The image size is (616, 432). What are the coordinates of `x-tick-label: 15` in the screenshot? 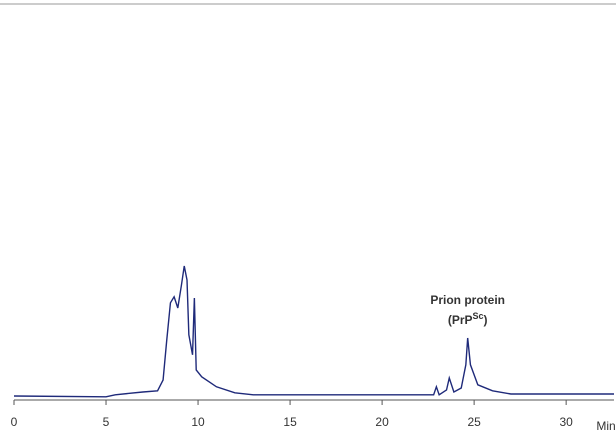 It's located at (290, 422).